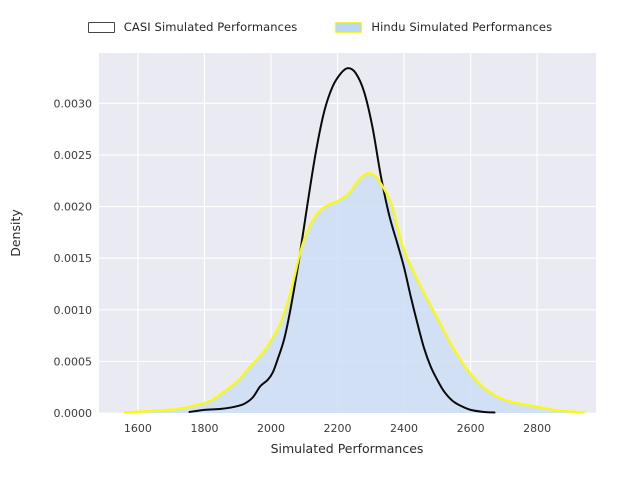 This screenshot has height=480, width=640. What do you see at coordinates (404, 428) in the screenshot?
I see `x-tick-label: 2400` at bounding box center [404, 428].